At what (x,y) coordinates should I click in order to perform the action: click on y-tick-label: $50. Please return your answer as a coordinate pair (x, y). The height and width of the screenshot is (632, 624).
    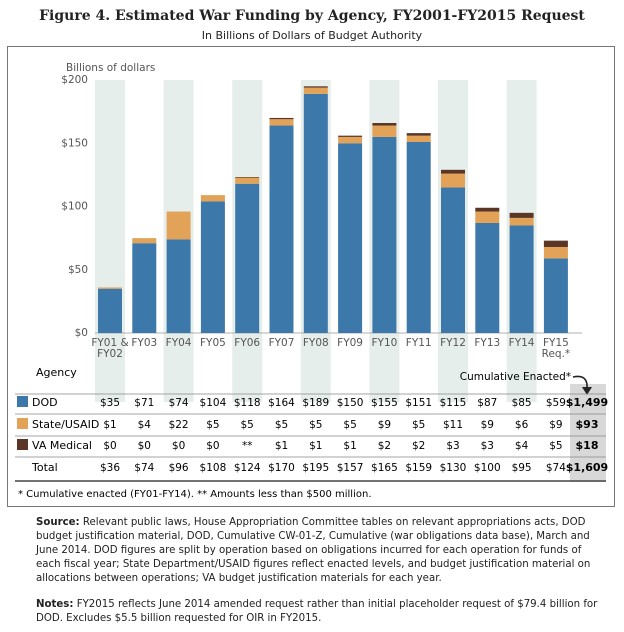
    Looking at the image, I should click on (78, 270).